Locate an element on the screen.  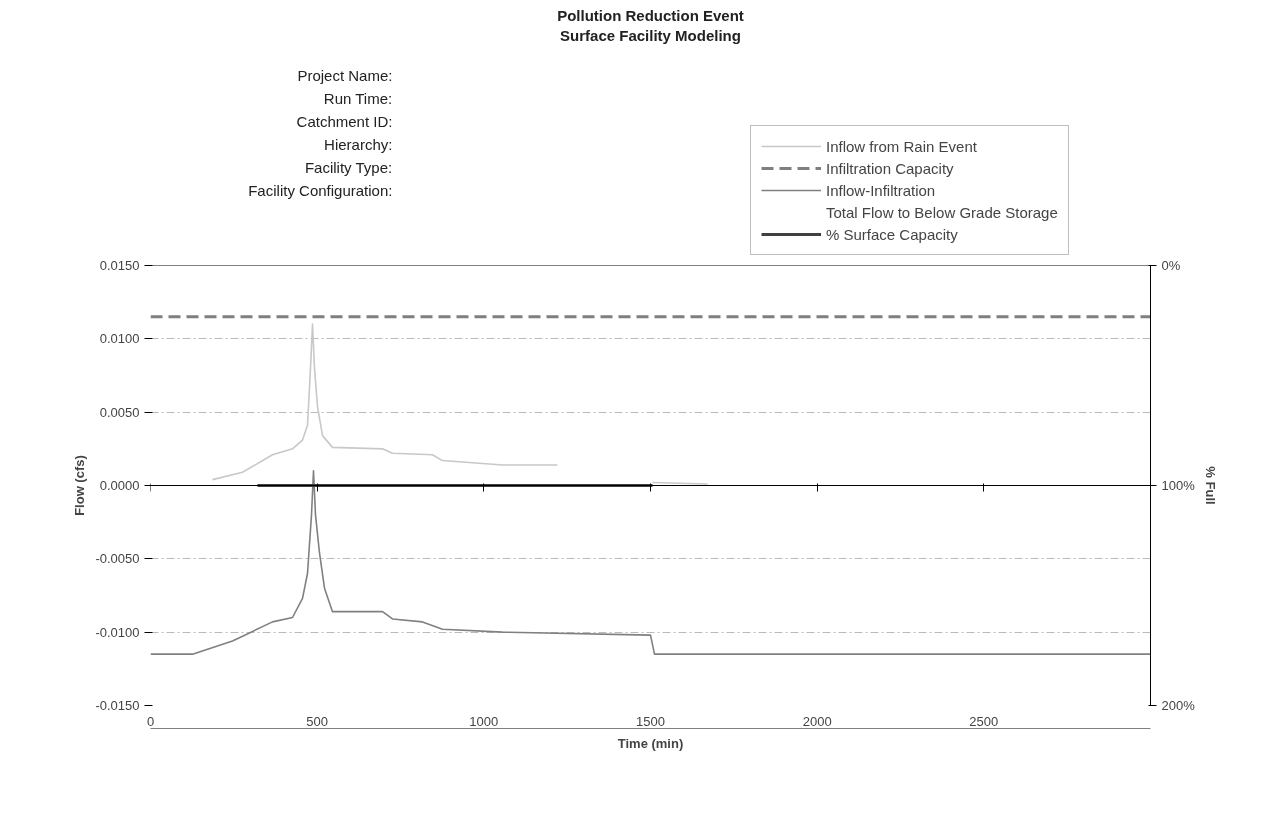
x-axis-title: Time (min) is located at coordinates (650, 743).